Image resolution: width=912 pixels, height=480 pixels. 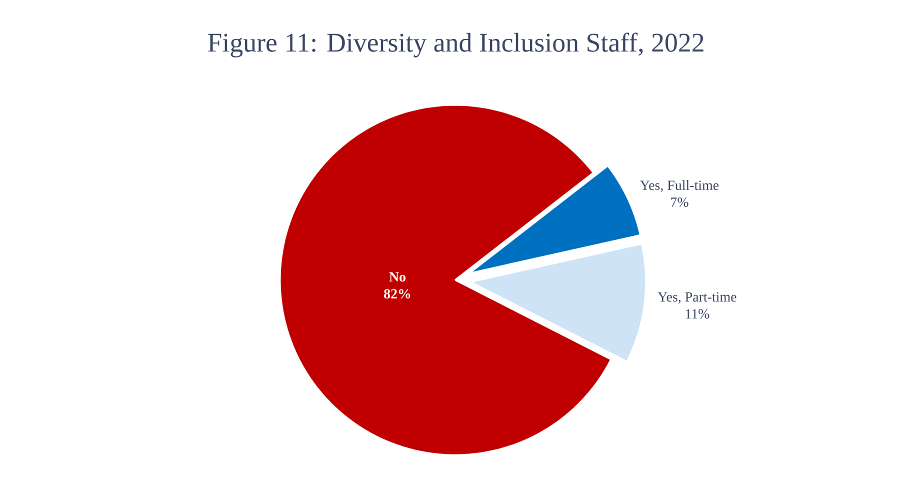 What do you see at coordinates (456, 45) in the screenshot?
I see `chart-title: Figure 11: Diversity and Inclusion Staff, 2022` at bounding box center [456, 45].